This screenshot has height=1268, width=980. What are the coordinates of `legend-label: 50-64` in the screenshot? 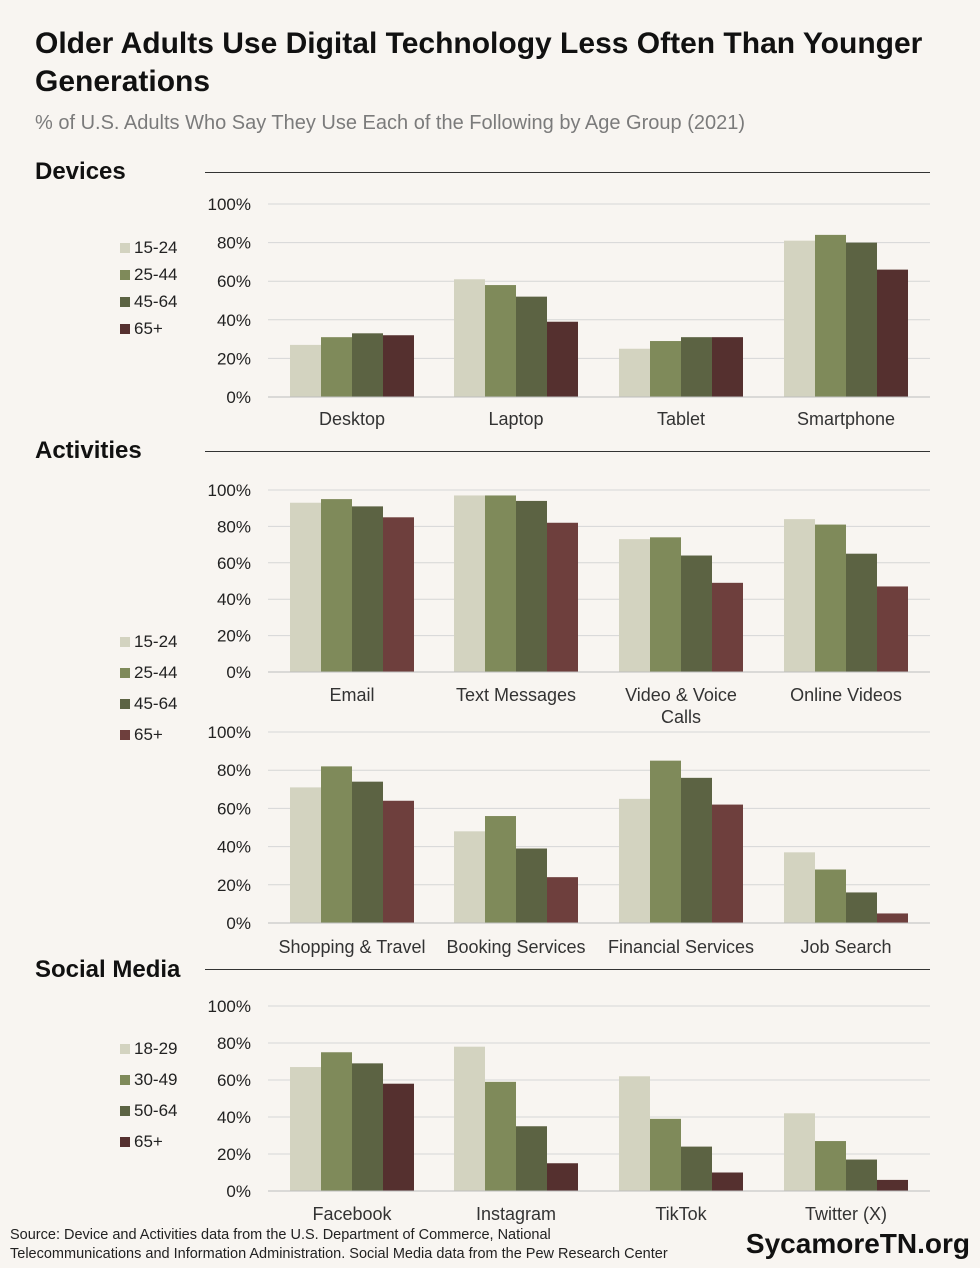 It's located at (156, 1110).